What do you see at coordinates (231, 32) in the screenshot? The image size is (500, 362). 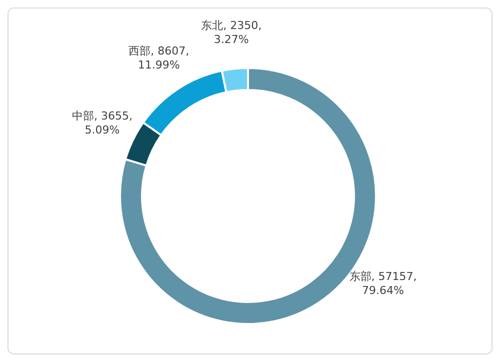 I see `slice-label: 东北, 2350, 3.27%` at bounding box center [231, 32].